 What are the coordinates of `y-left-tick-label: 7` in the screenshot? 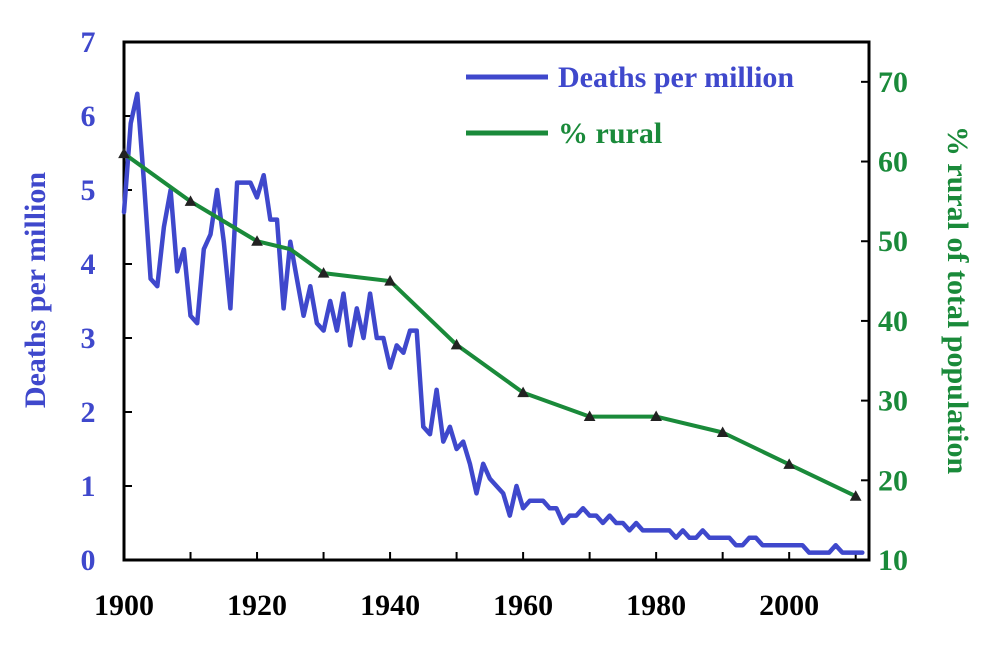 It's located at (88, 42).